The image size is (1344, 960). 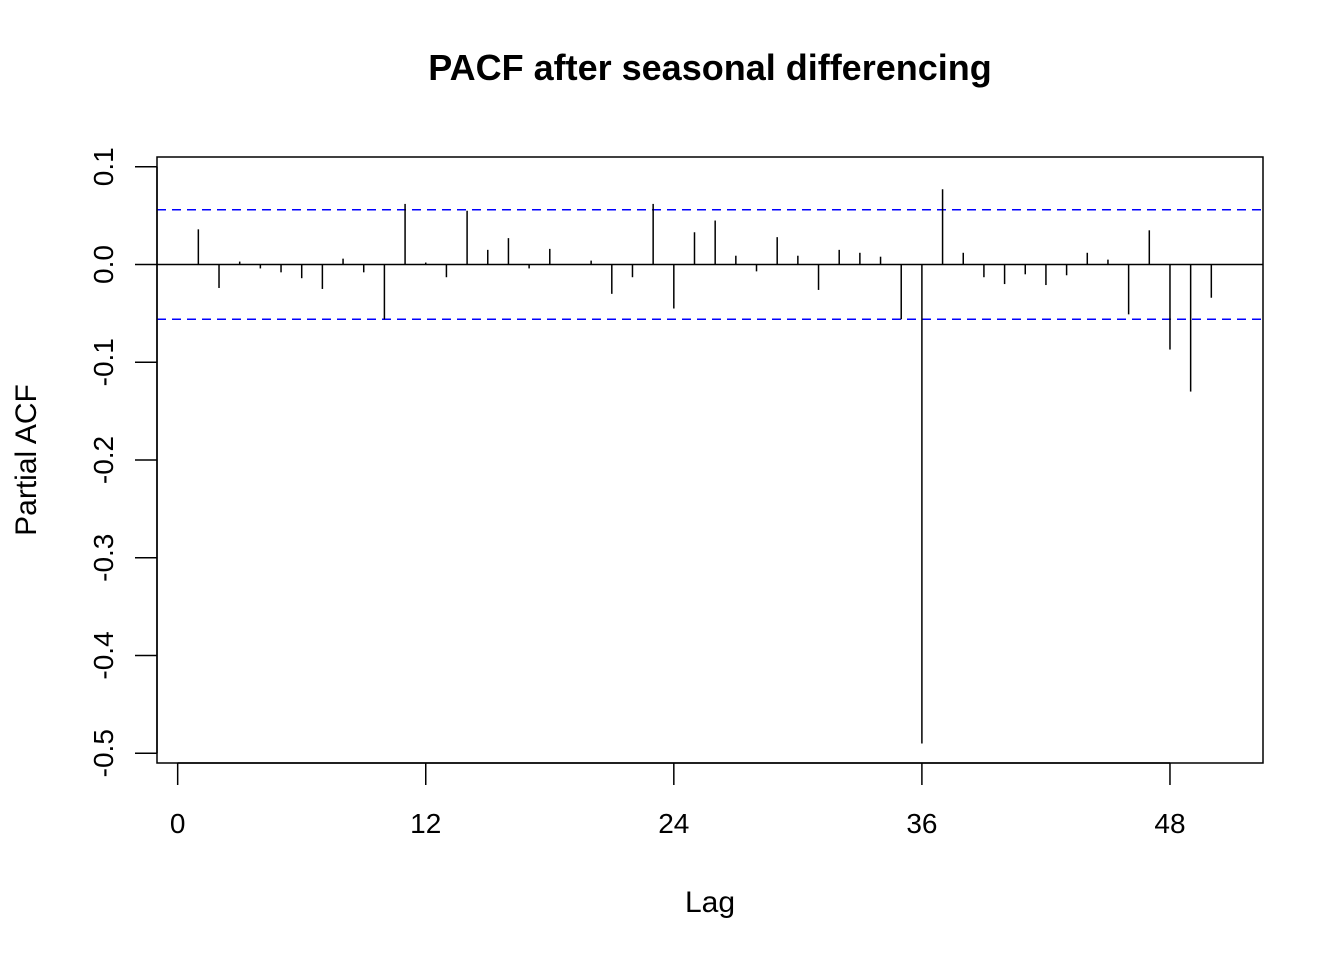 I want to click on y-tick-label: 0.0, so click(x=103, y=264).